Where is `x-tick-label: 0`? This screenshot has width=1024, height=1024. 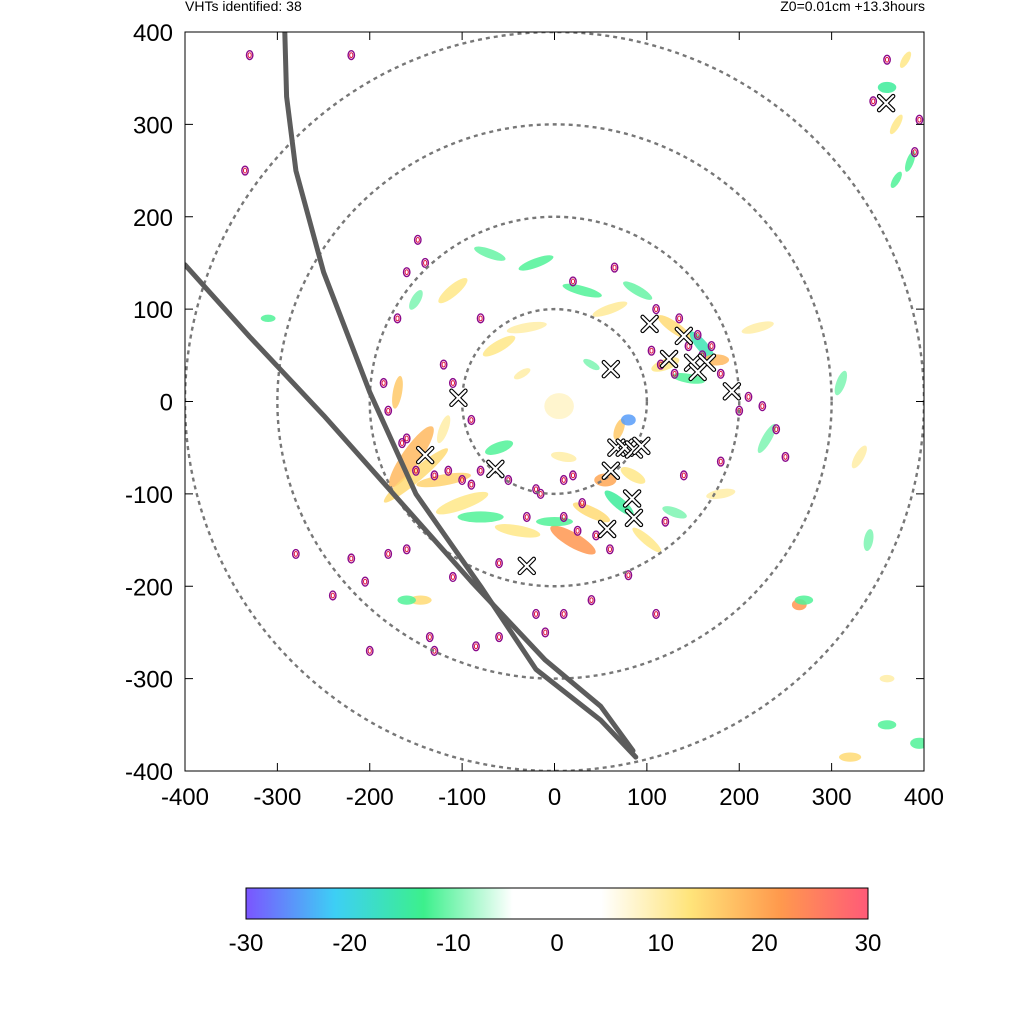 x-tick-label: 0 is located at coordinates (554, 797).